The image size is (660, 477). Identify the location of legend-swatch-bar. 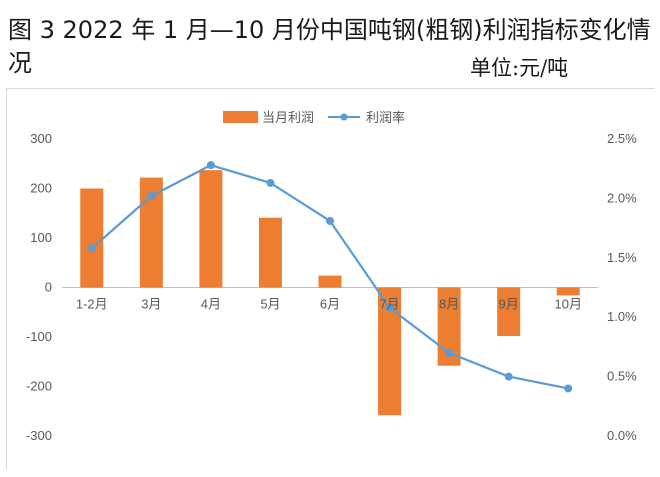
(240, 117).